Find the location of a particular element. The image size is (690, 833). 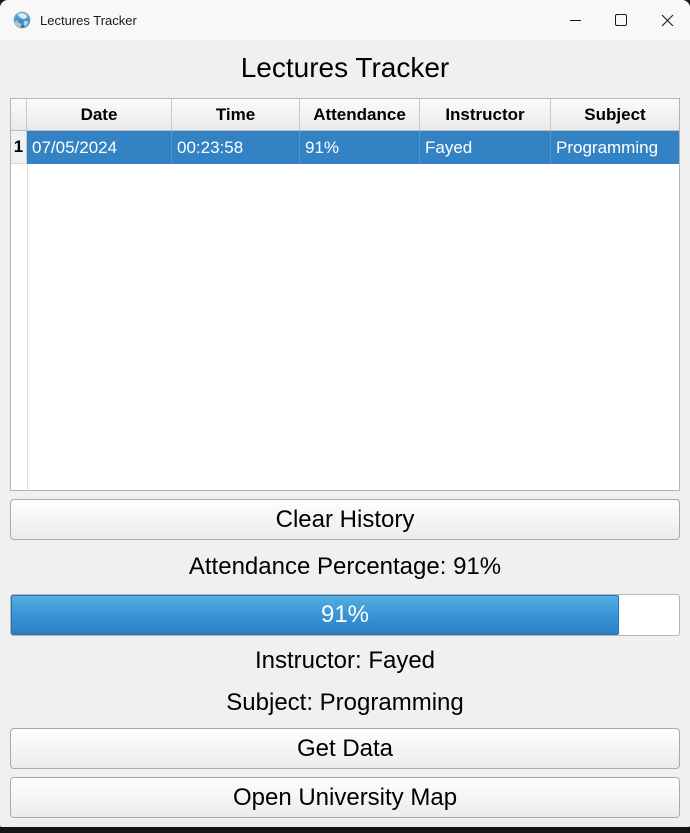

progress-value-label: 91% is located at coordinates (345, 614).